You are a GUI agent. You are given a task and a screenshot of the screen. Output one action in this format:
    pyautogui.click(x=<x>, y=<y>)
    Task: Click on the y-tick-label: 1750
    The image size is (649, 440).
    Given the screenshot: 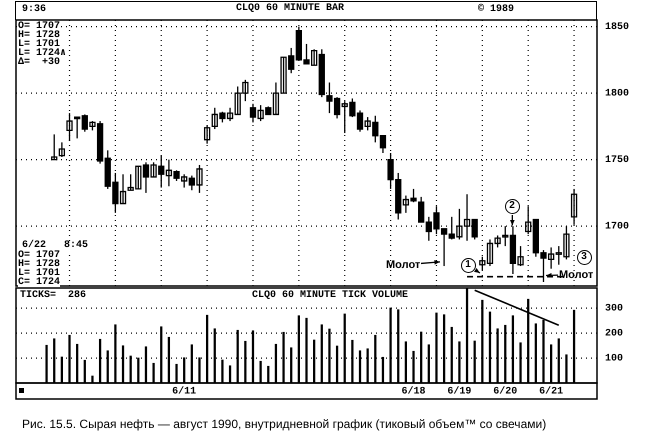 What is the action you would take?
    pyautogui.click(x=617, y=160)
    